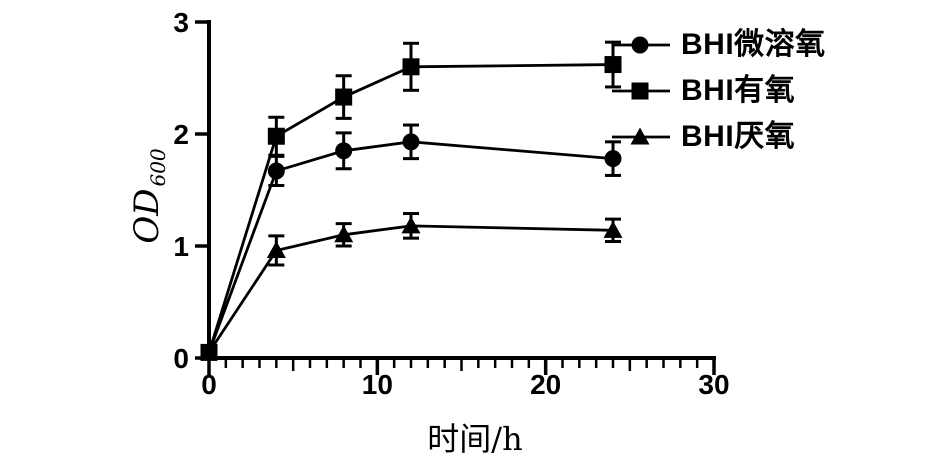 This screenshot has height=461, width=945. I want to click on svg-text: 2, so click(181, 134).